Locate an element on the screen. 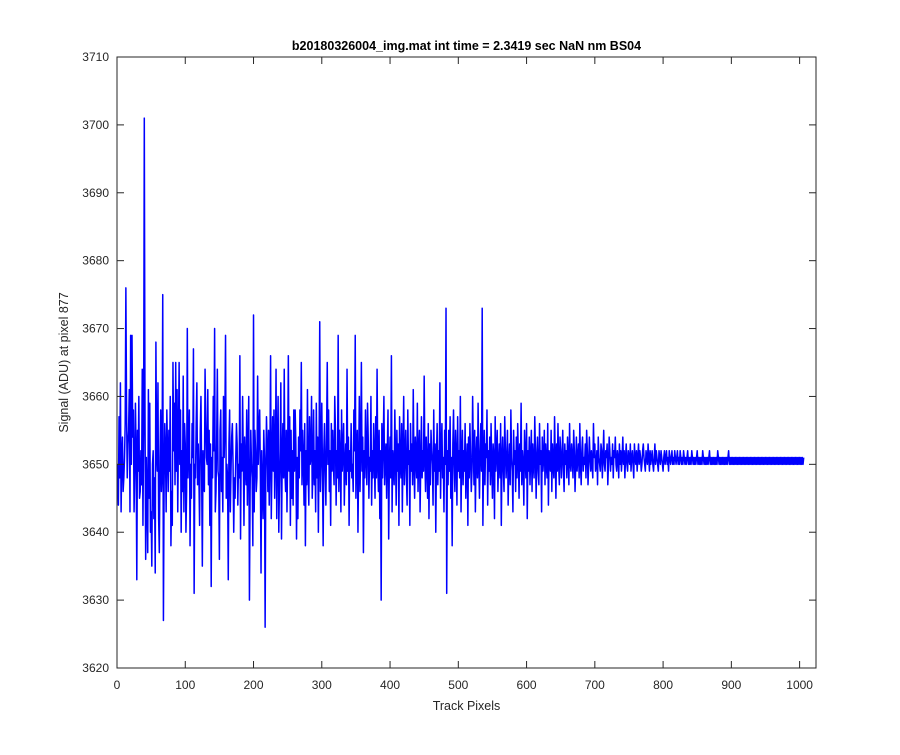 The image size is (900, 755). y-tick-label: 3660 is located at coordinates (95, 396).